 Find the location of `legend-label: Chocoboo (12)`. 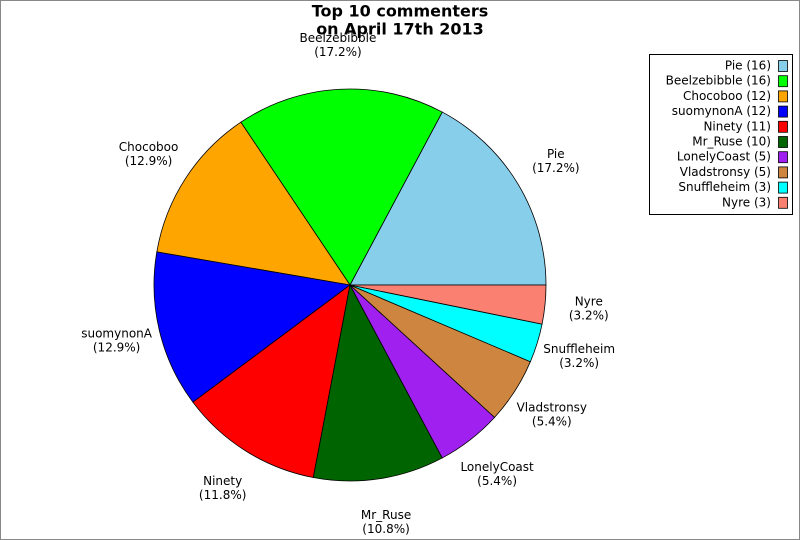

legend-label: Chocoboo (12) is located at coordinates (727, 96).